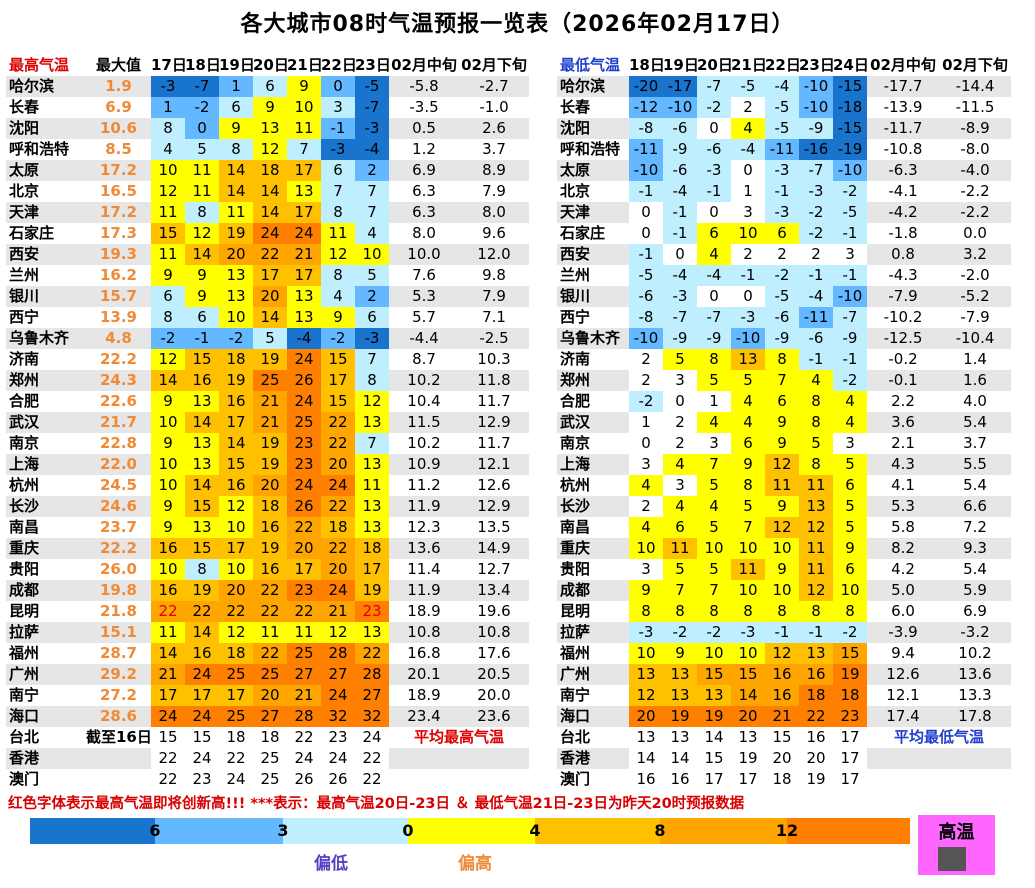 The height and width of the screenshot is (888, 1035). What do you see at coordinates (424, 86) in the screenshot?
I see `decade-average: -5.8` at bounding box center [424, 86].